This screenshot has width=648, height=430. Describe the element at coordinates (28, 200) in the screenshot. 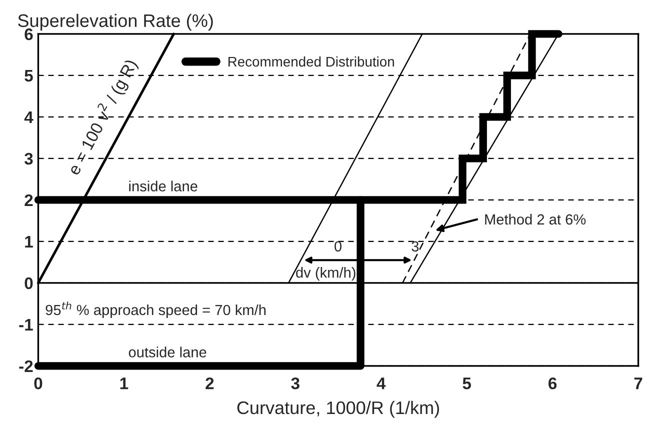

I see `y-tick-label: 2` at that location.